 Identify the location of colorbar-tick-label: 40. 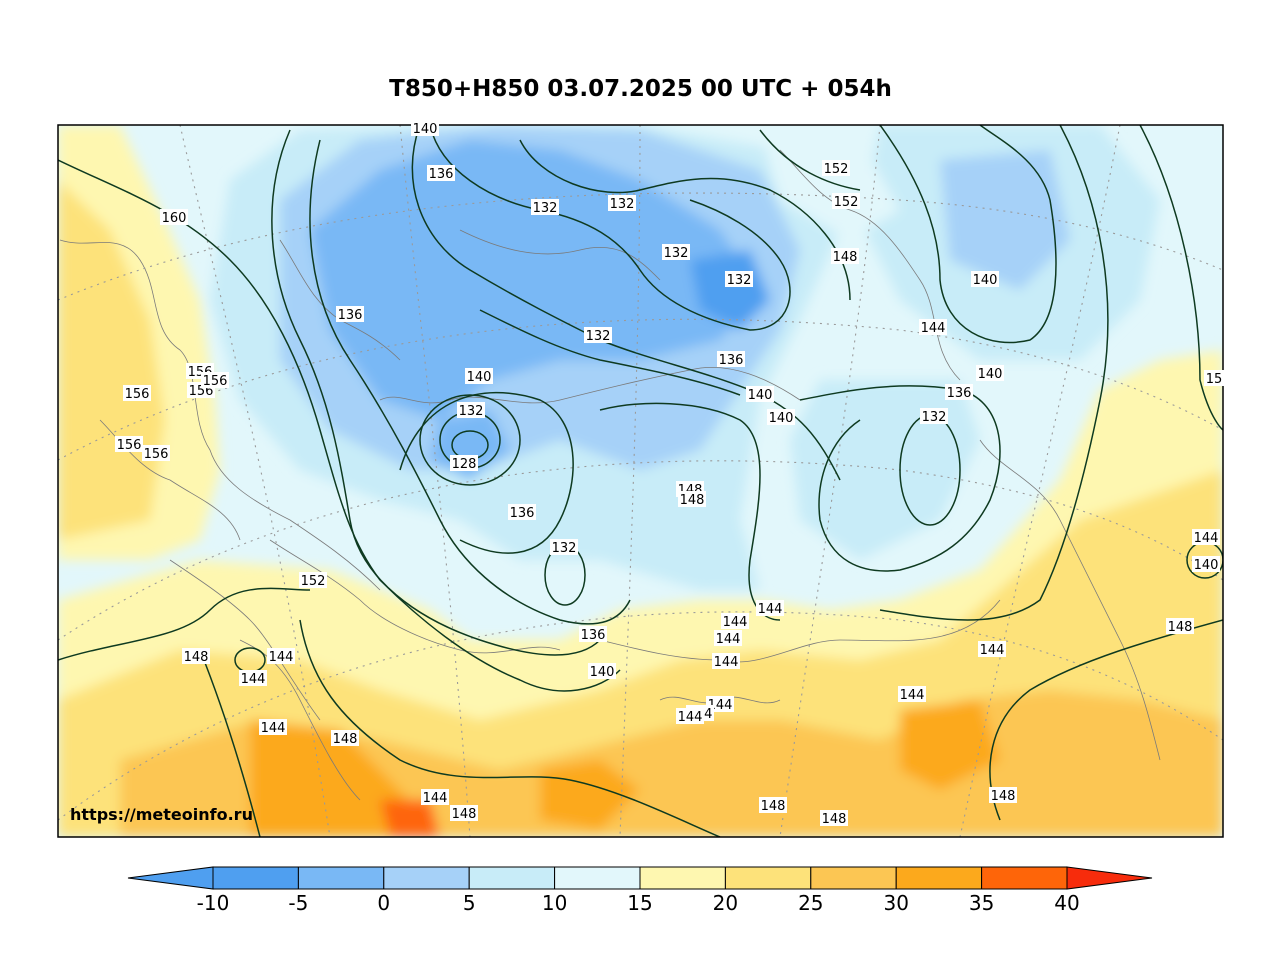
(1066, 903).